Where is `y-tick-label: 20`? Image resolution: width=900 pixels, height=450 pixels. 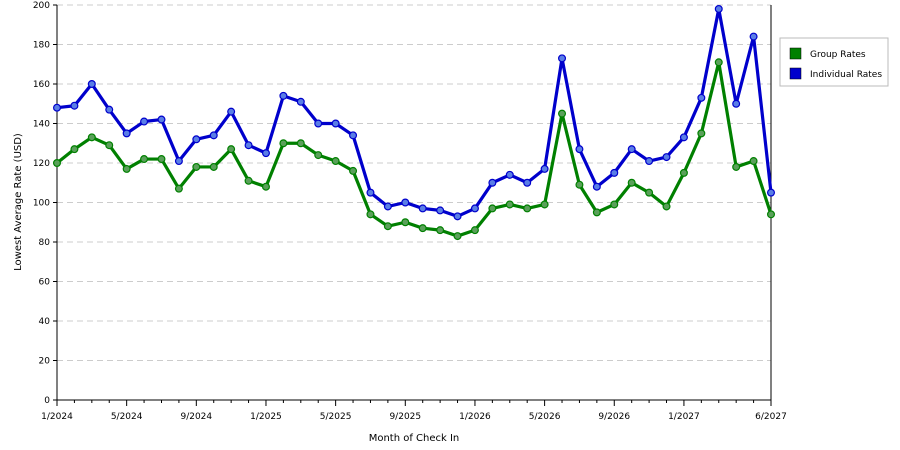 y-tick-label: 20 is located at coordinates (45, 362).